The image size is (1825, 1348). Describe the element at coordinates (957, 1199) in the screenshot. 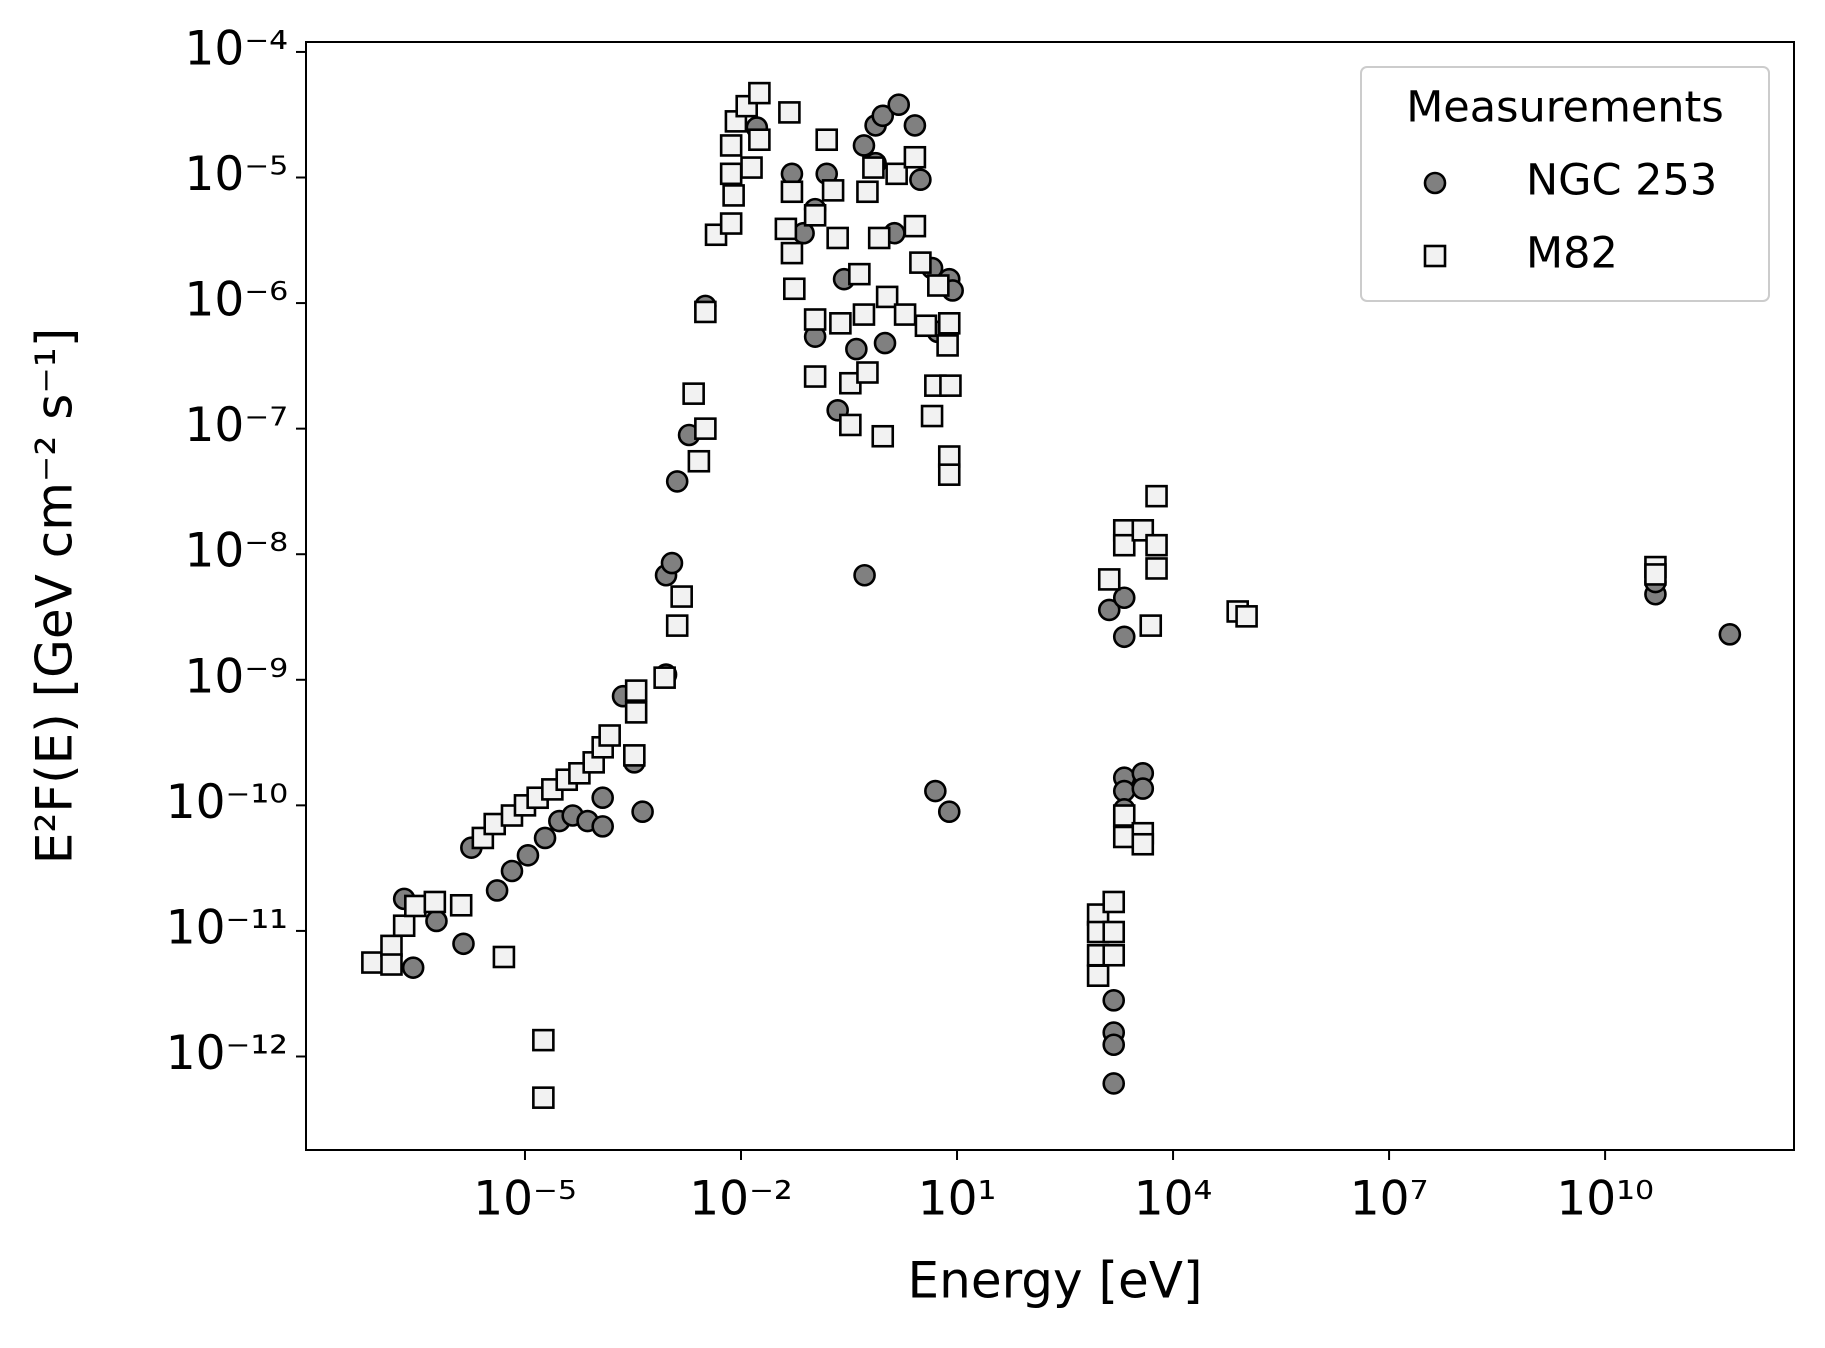

I see `x-tick-label: 10¹` at that location.